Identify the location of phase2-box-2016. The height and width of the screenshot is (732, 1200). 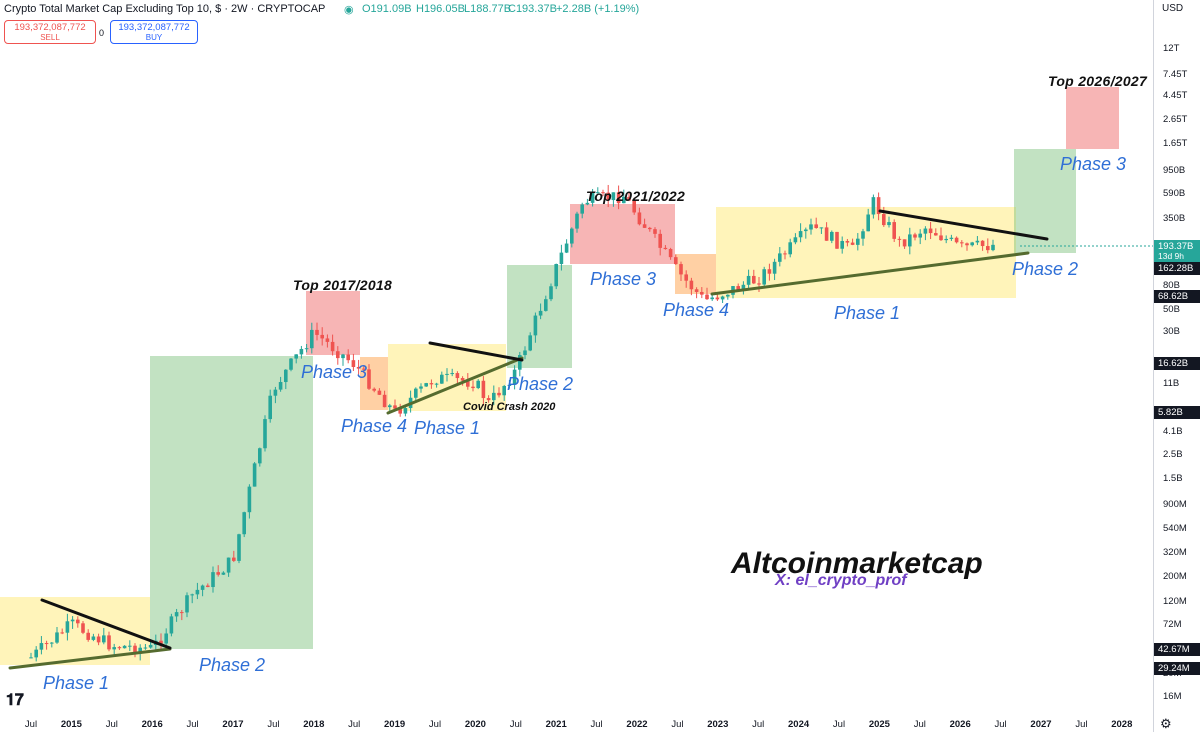
(231, 502).